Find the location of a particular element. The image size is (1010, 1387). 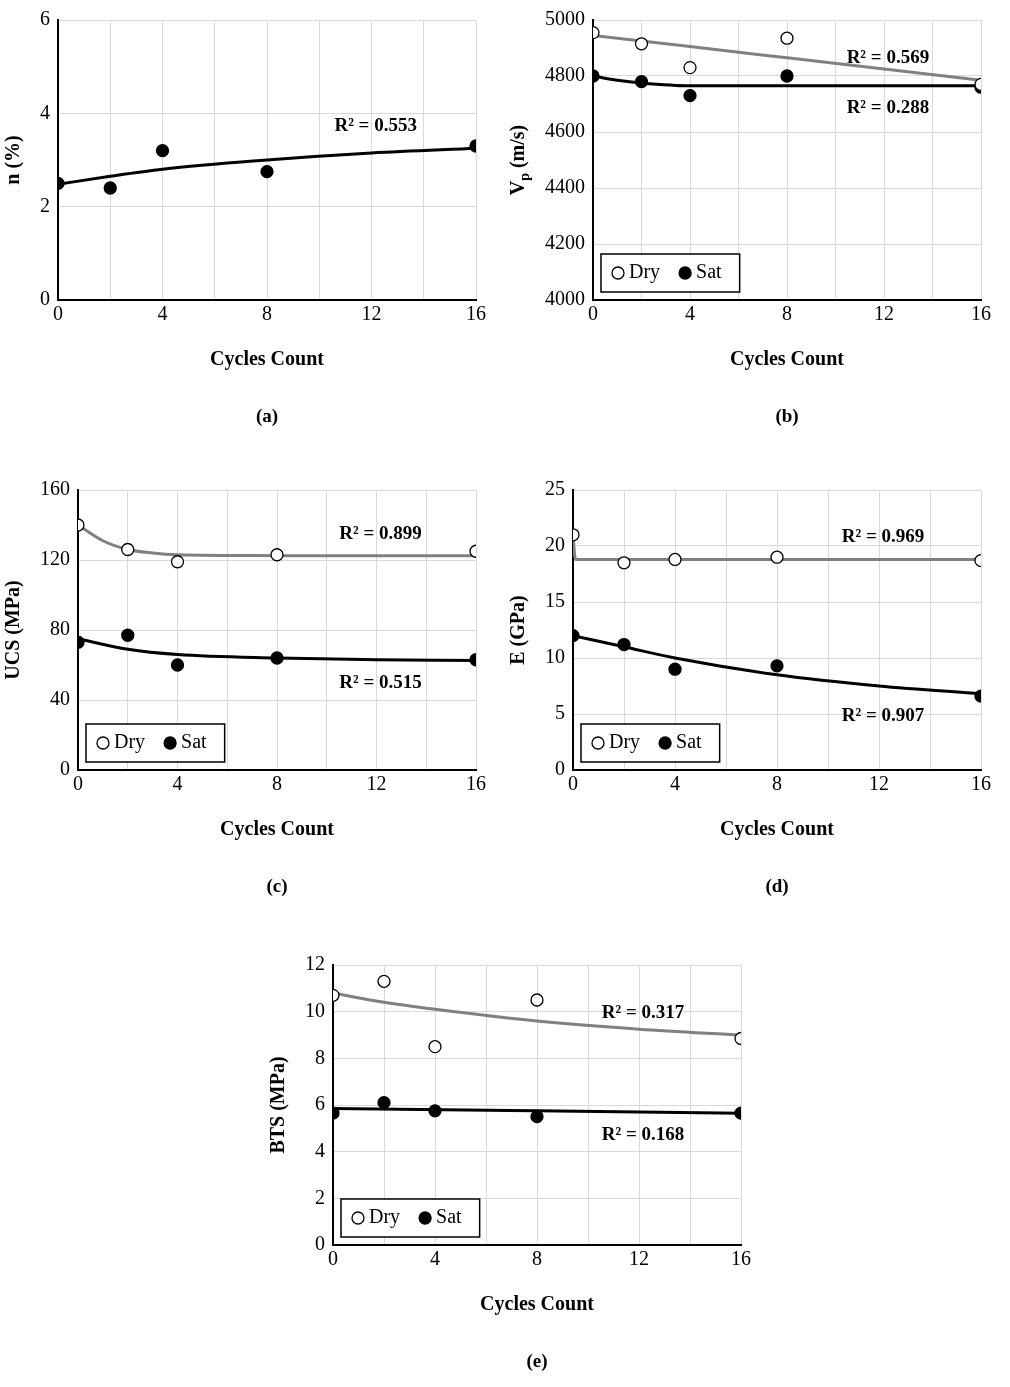

y-axis-title: BTS (MPa) is located at coordinates (278, 1105).